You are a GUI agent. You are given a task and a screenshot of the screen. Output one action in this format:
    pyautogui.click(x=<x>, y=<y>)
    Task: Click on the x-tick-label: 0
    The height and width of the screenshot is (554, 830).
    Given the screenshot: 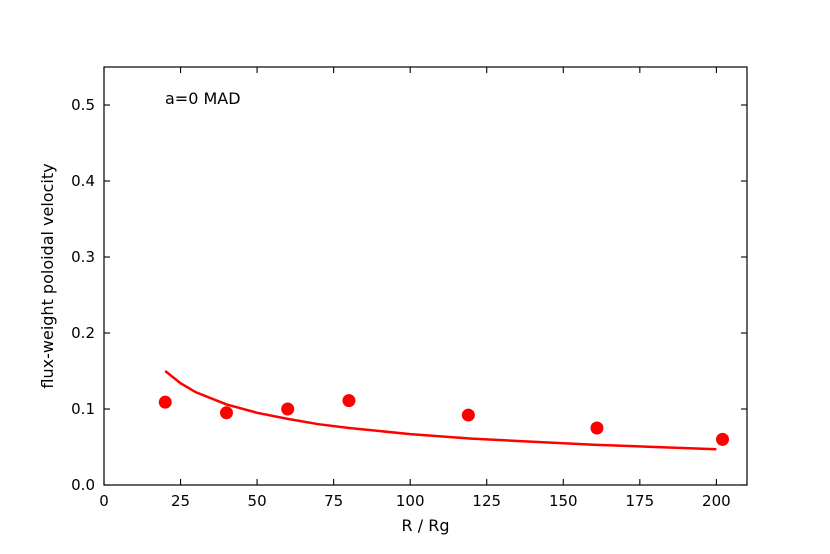 What is the action you would take?
    pyautogui.click(x=104, y=501)
    